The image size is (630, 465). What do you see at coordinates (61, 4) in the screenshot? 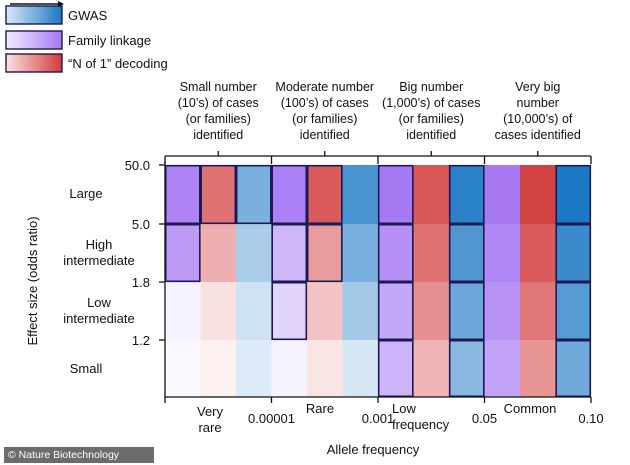
I see `legend-arrow-head` at bounding box center [61, 4].